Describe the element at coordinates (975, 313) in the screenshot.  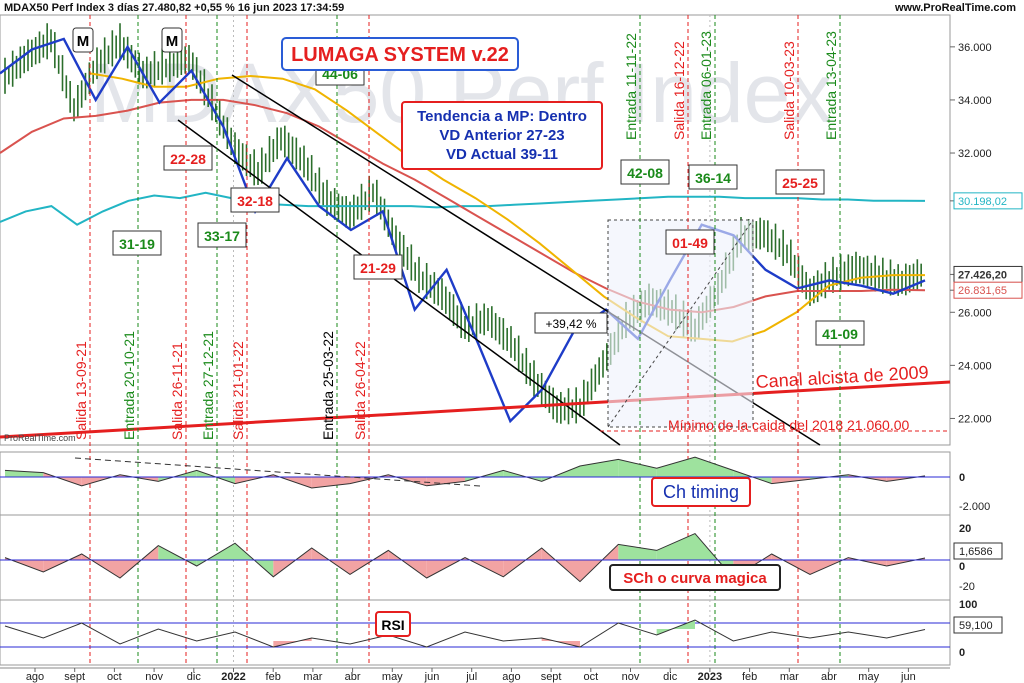
I see `y-tick-label: 26.000` at that location.